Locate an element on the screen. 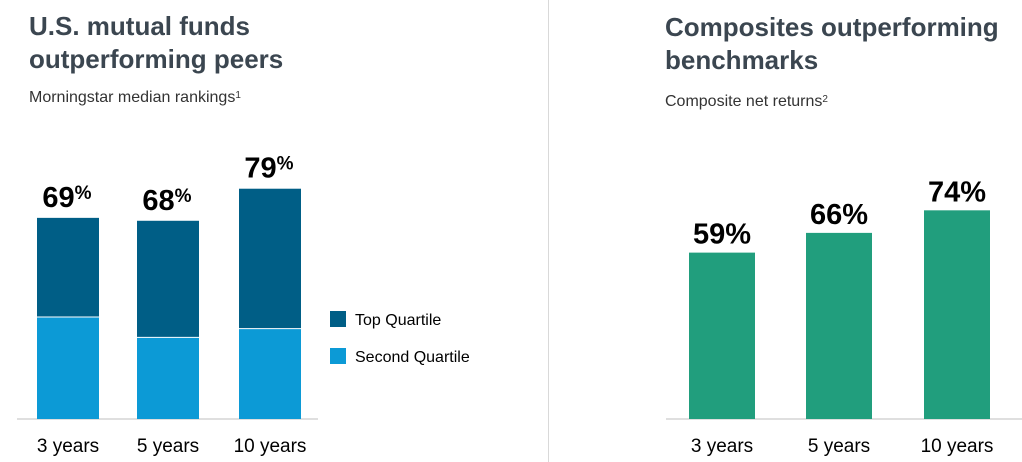 The height and width of the screenshot is (462, 1022). footnote-marker: 1 is located at coordinates (238, 95).